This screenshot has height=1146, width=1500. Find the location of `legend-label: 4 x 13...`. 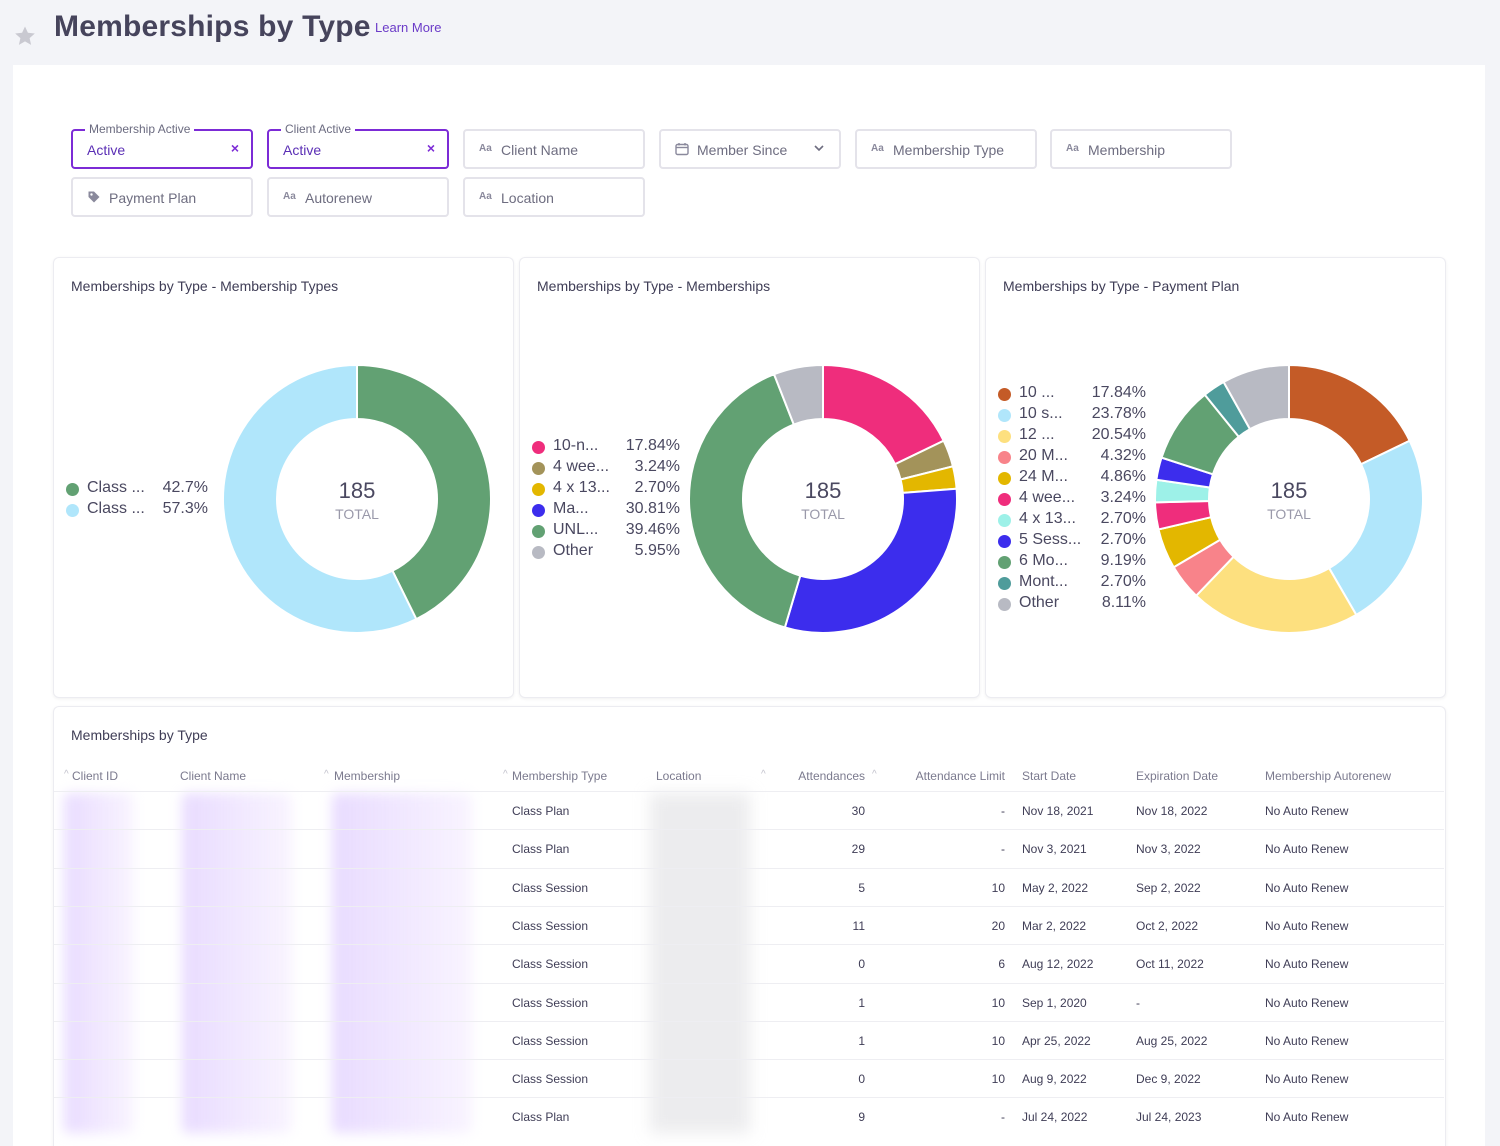

legend-label: 4 x 13... is located at coordinates (1047, 518).